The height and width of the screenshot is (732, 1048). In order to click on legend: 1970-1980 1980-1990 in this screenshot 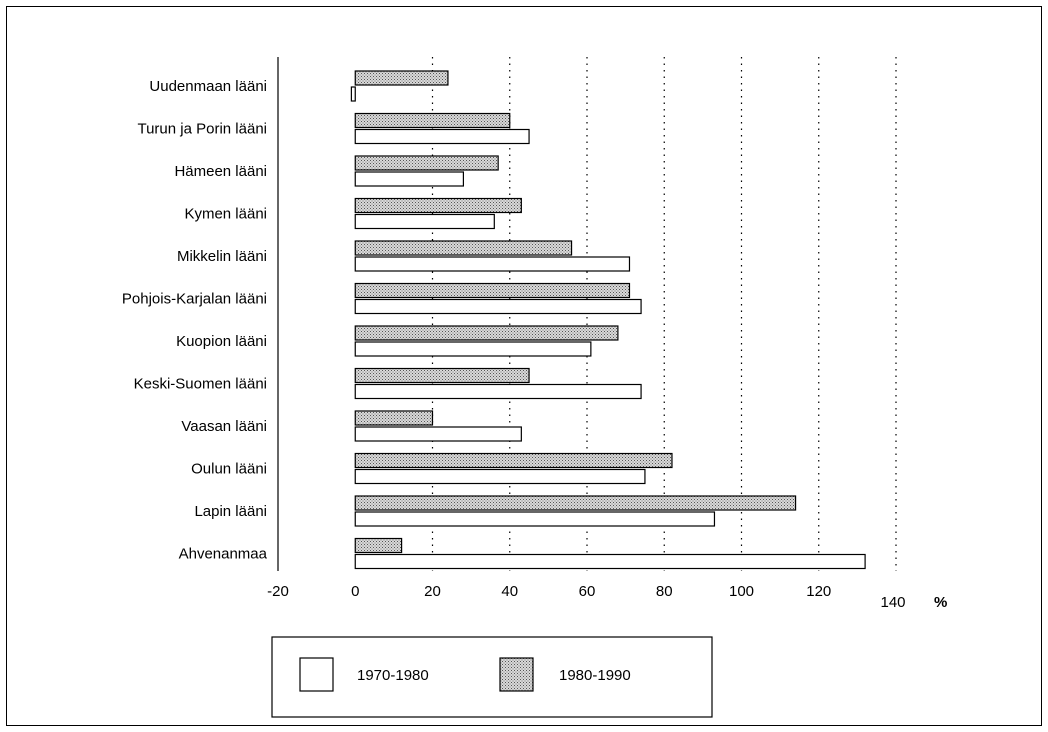, I will do `click(492, 677)`.